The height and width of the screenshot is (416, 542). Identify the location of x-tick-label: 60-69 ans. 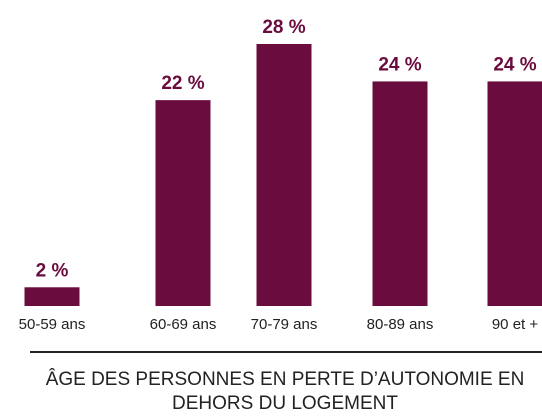
(183, 324).